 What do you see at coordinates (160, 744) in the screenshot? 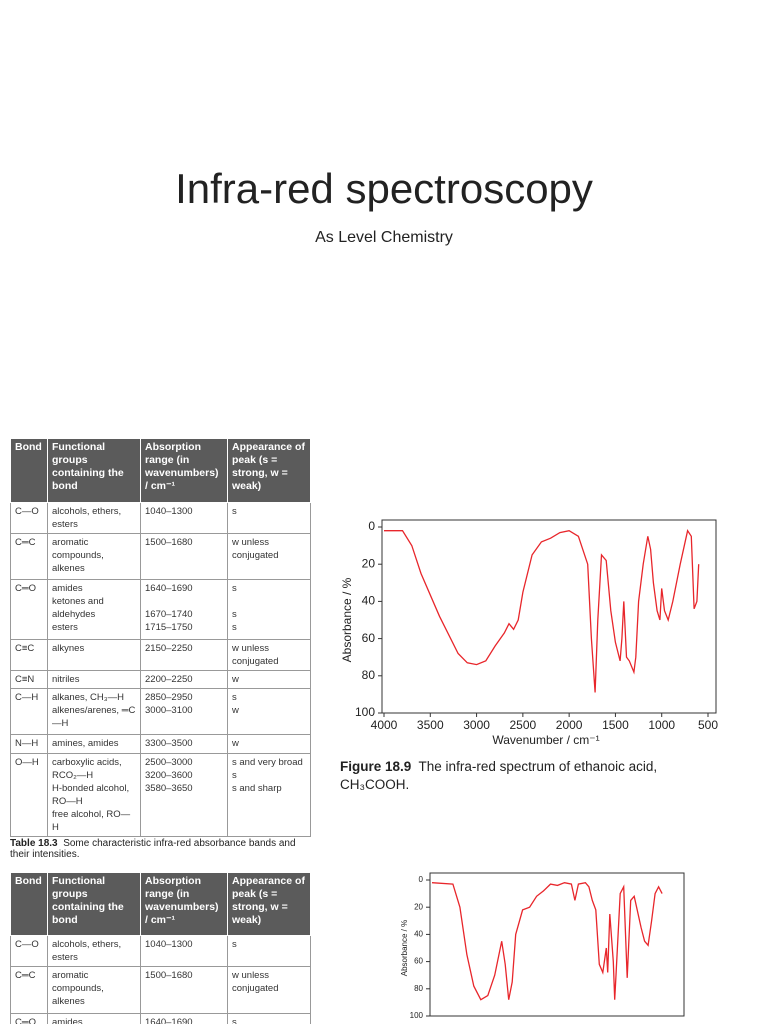
I see `row: N—H amines, amides 3300–3500 w` at bounding box center [160, 744].